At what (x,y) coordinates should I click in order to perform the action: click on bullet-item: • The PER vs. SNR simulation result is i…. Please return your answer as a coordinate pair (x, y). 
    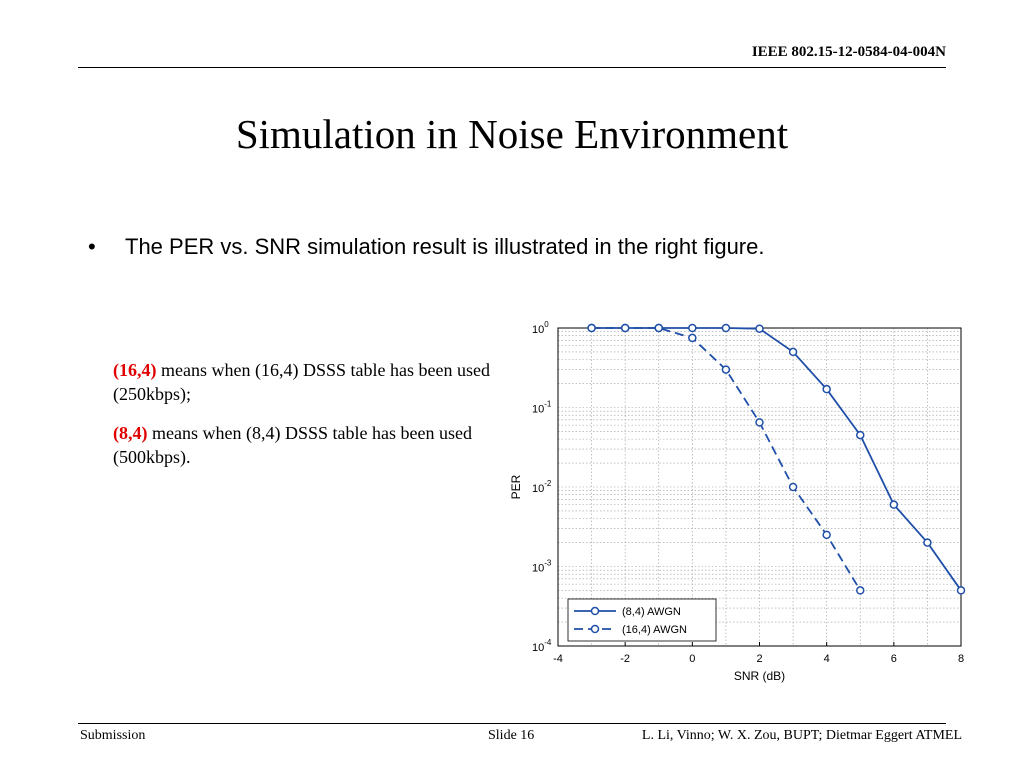
    Looking at the image, I should click on (488, 247).